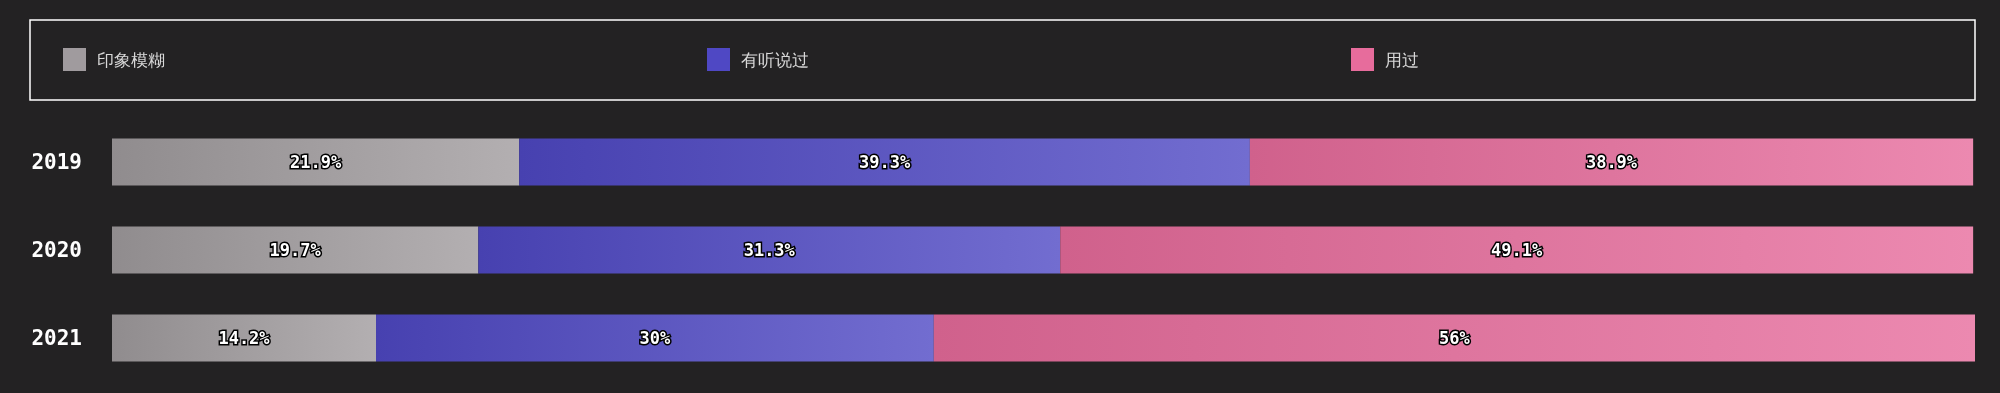 The width and height of the screenshot is (2000, 393). I want to click on legend-label: 用过, so click(1402, 59).